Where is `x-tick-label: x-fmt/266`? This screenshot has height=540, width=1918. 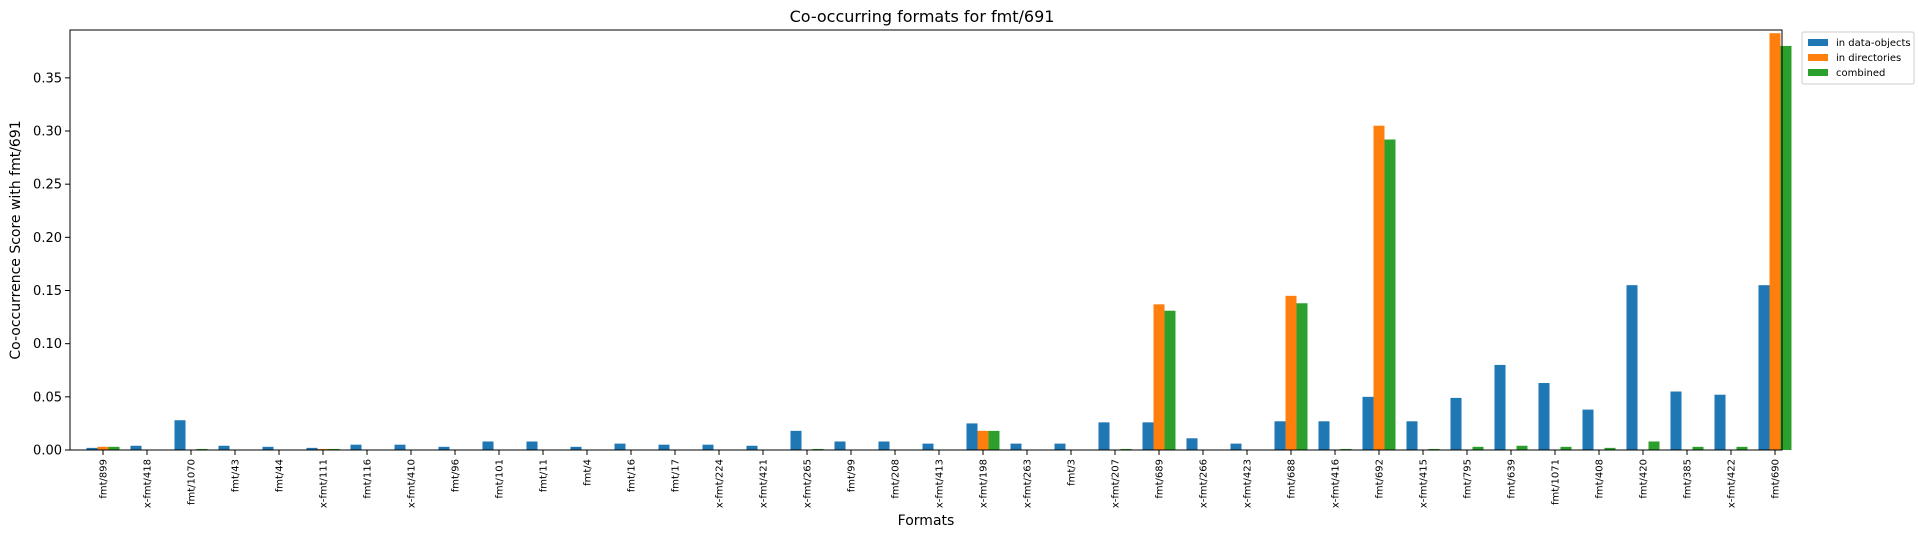
x-tick-label: x-fmt/266 is located at coordinates (1204, 483).